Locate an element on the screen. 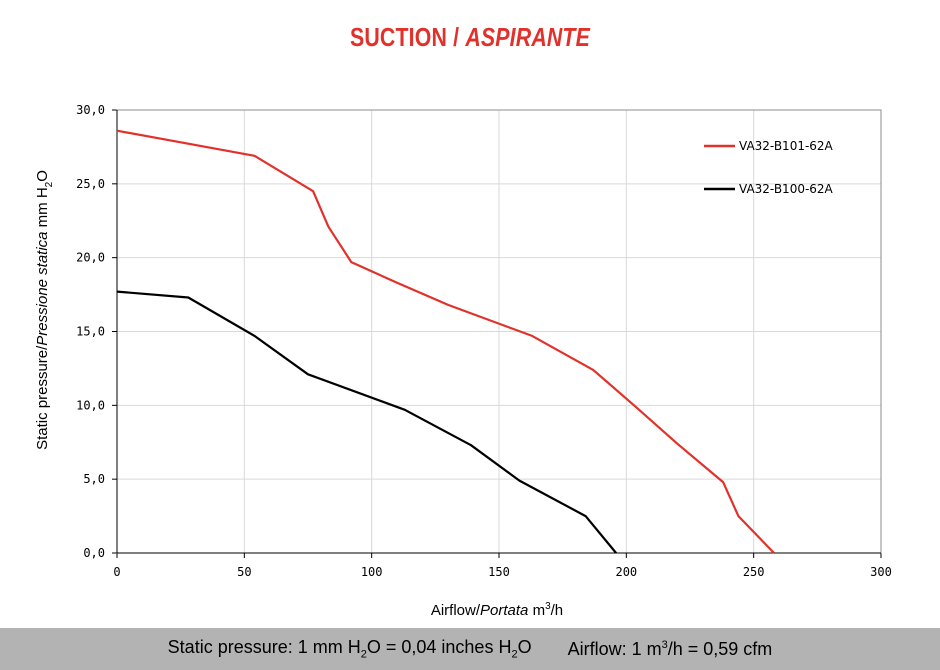 This screenshot has height=670, width=940. y-tick-labels: 0,0 5,0 10,0 15,0 20,0 25,0 30,0 is located at coordinates (90, 331).